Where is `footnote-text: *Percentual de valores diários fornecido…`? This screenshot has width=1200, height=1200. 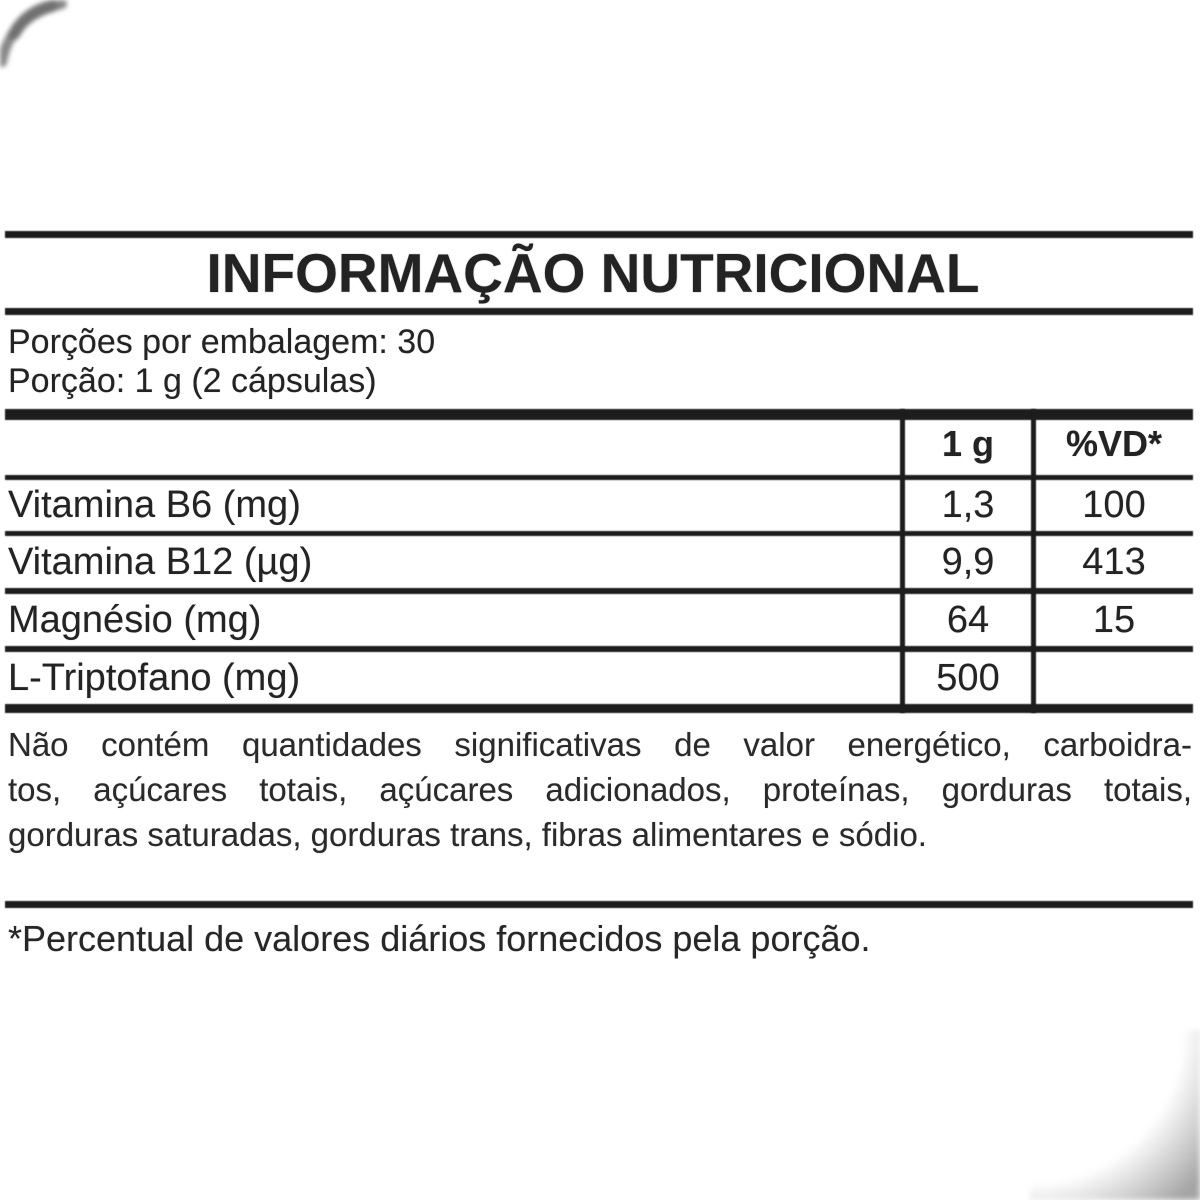
footnote-text: *Percentual de valores diários fornecido… is located at coordinates (439, 938).